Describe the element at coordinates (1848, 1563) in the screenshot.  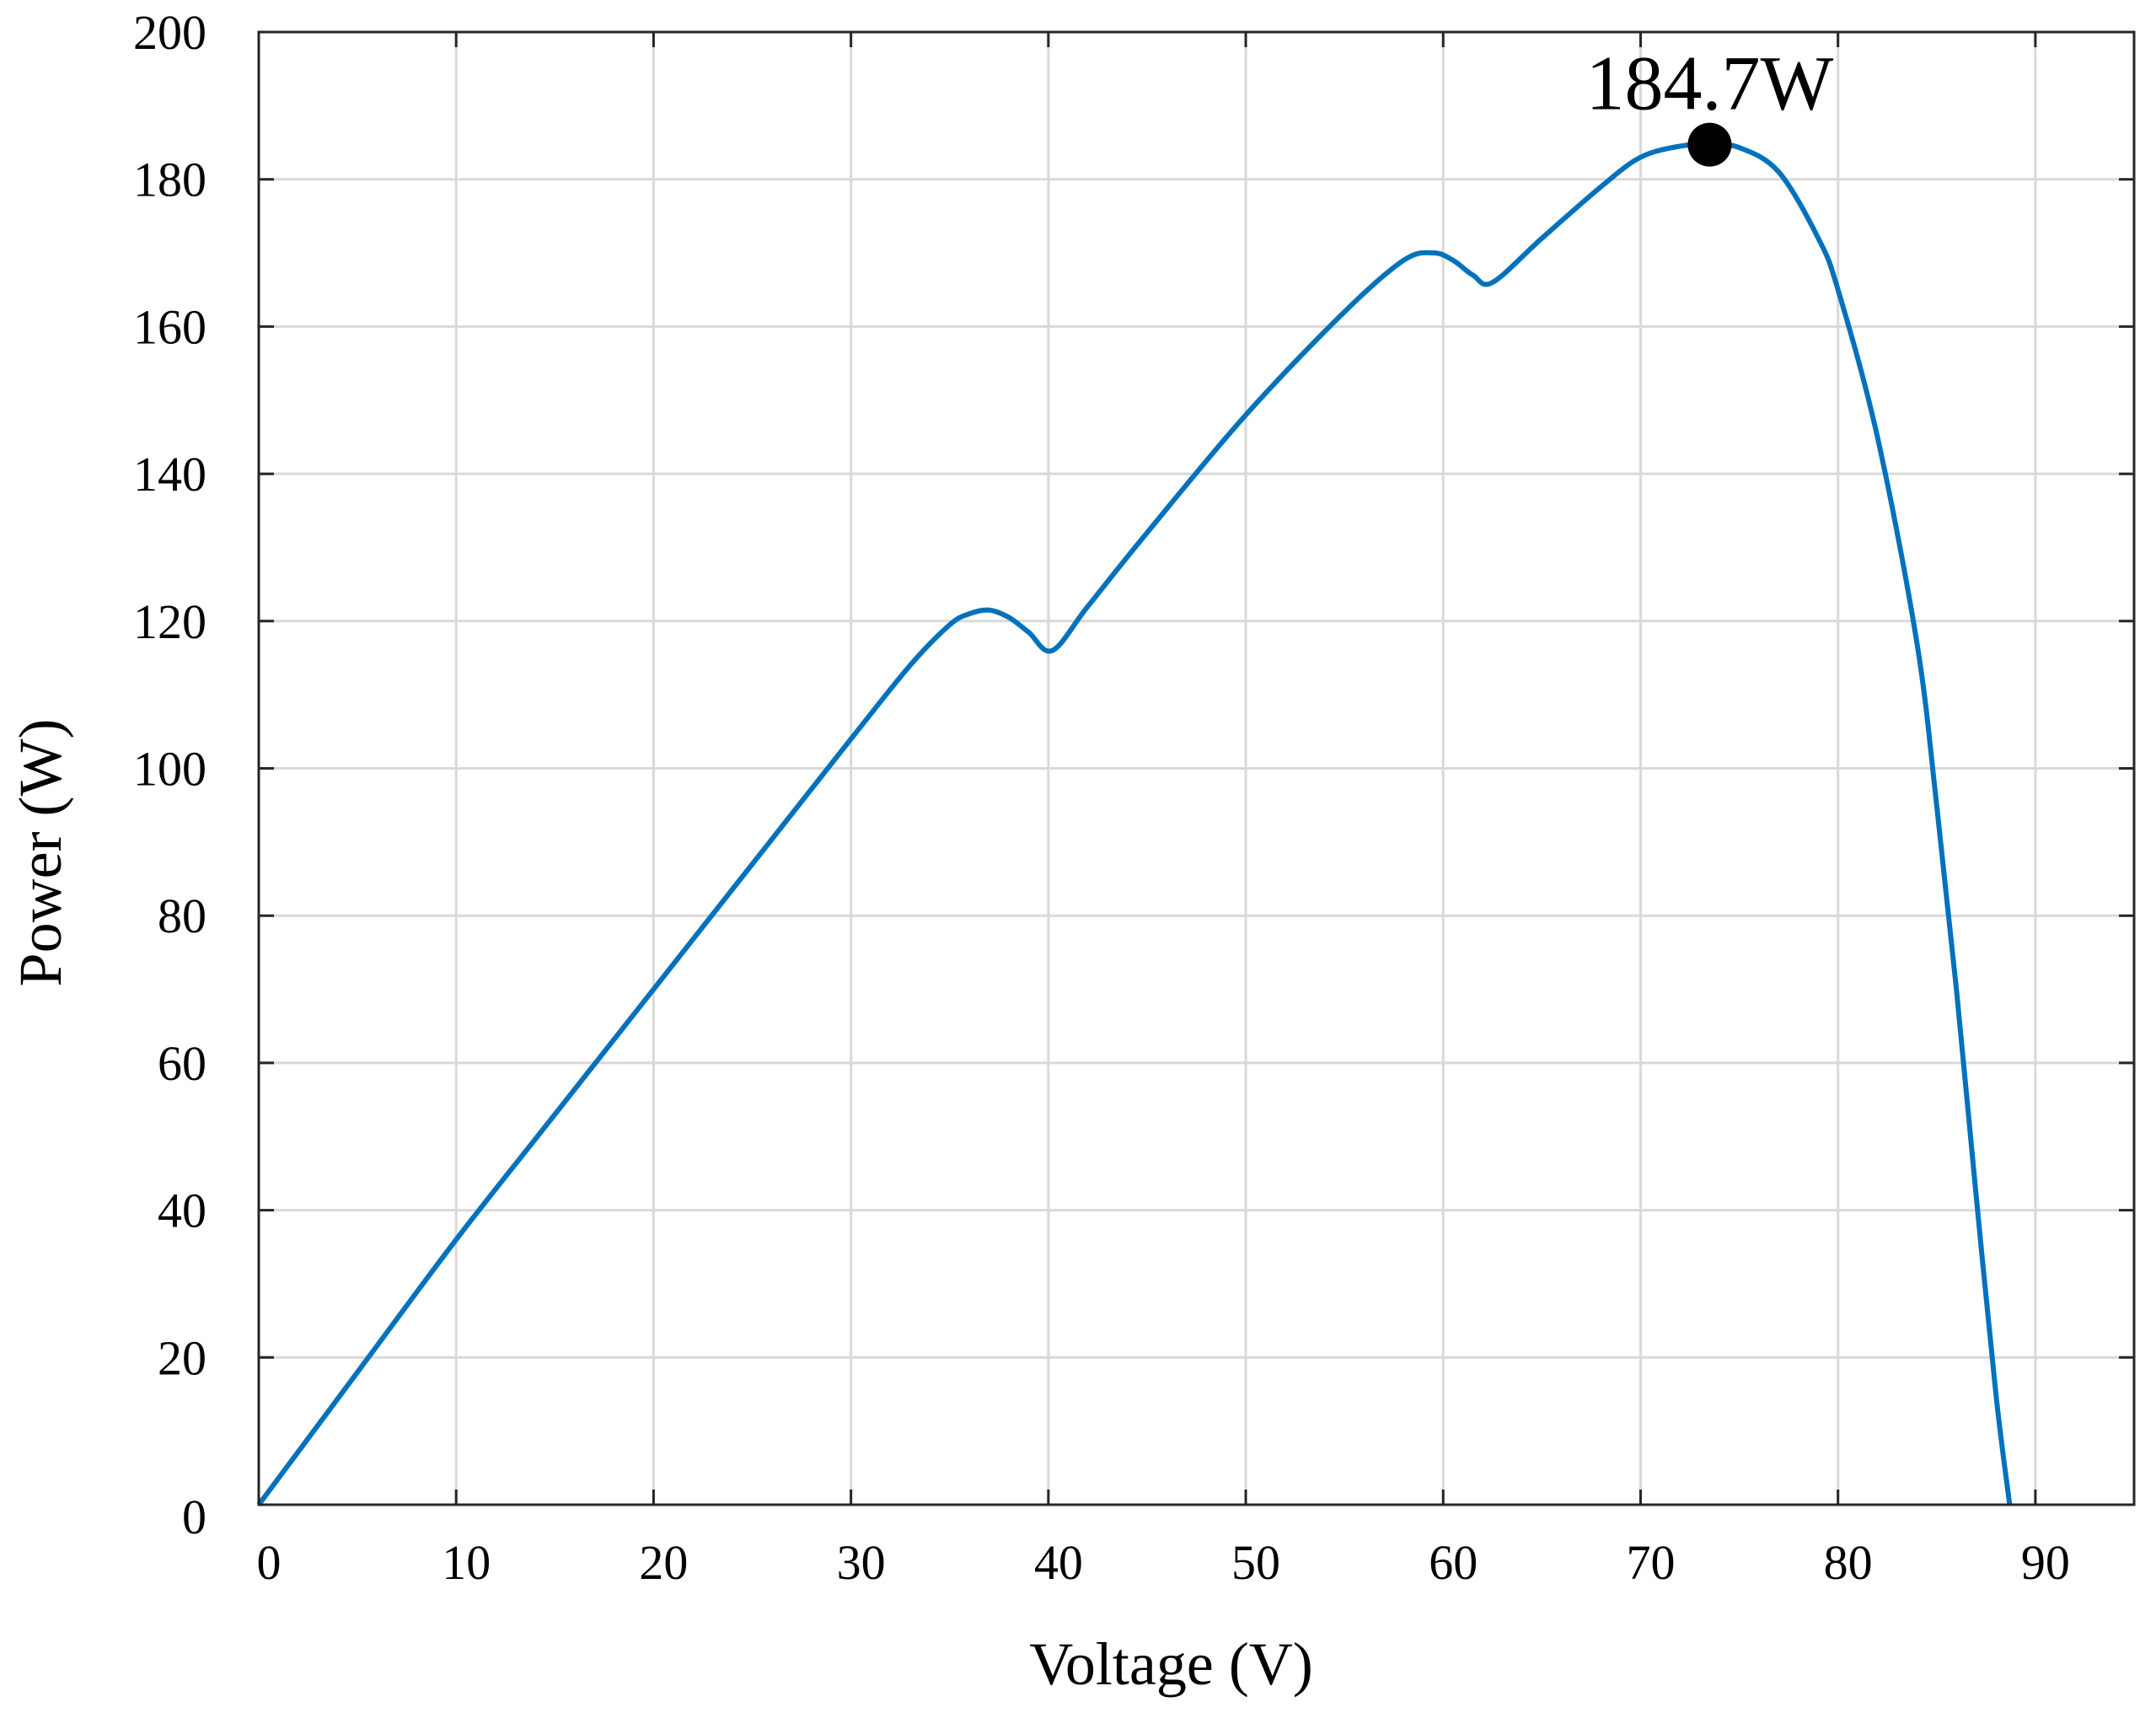
I see `x-tick-label: 80` at that location.